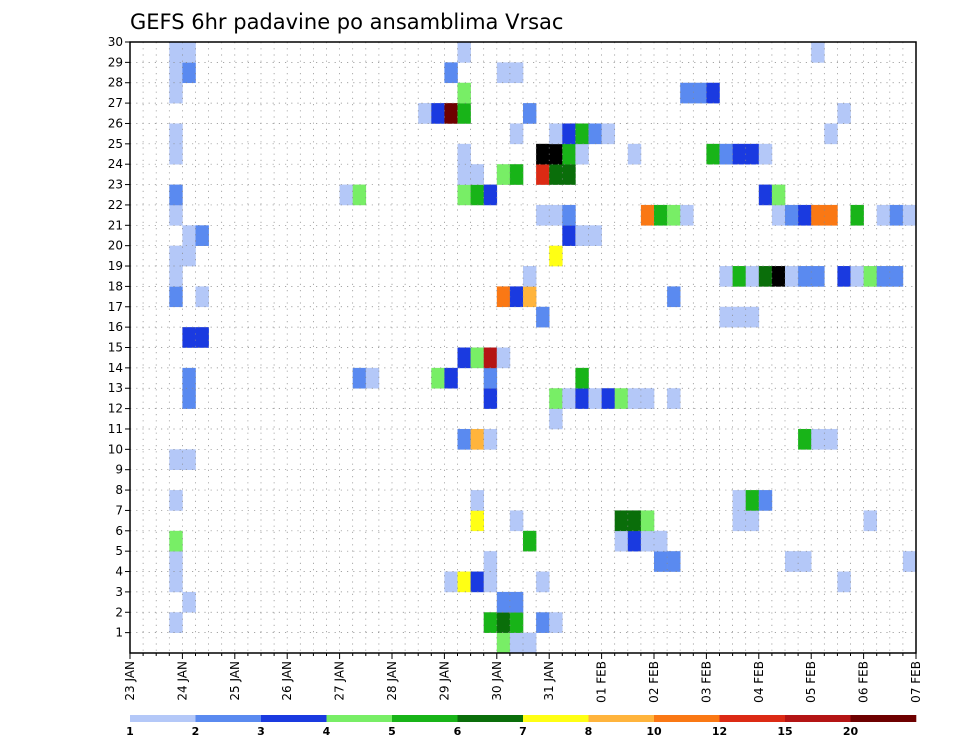 The width and height of the screenshot is (960, 742). I want to click on heatmap-cell-m15-s28, so click(503, 358).